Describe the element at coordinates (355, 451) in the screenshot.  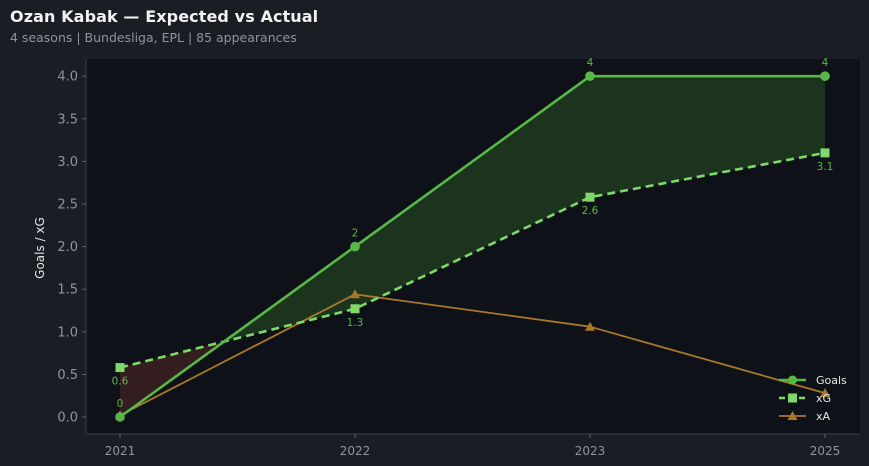
I see `x-tick-label: 2022` at that location.